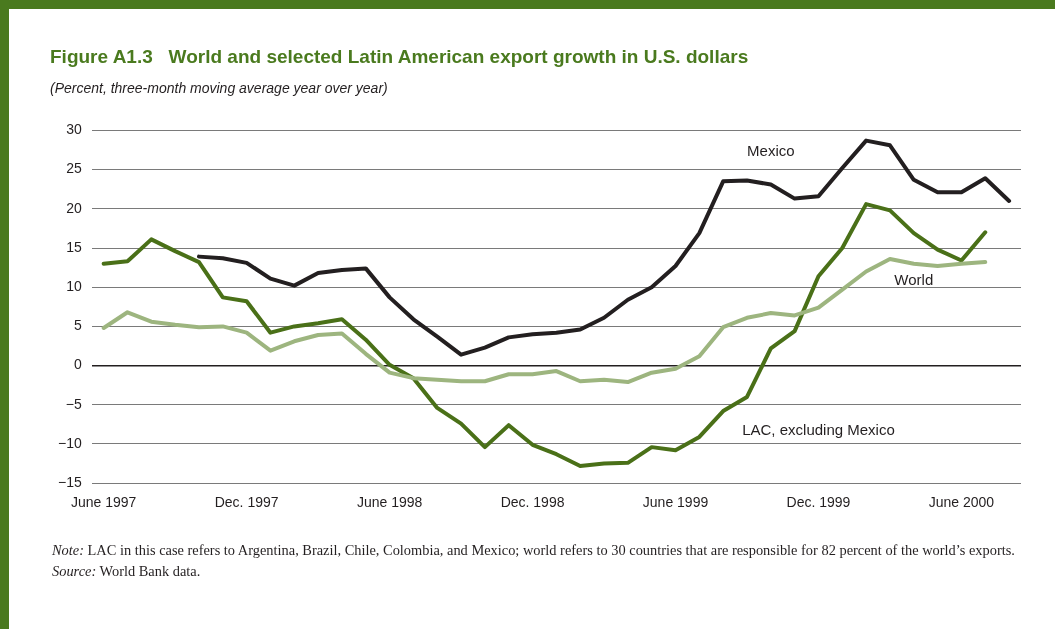 The image size is (1055, 629). Describe the element at coordinates (74, 246) in the screenshot. I see `y-tick-label: 15` at that location.